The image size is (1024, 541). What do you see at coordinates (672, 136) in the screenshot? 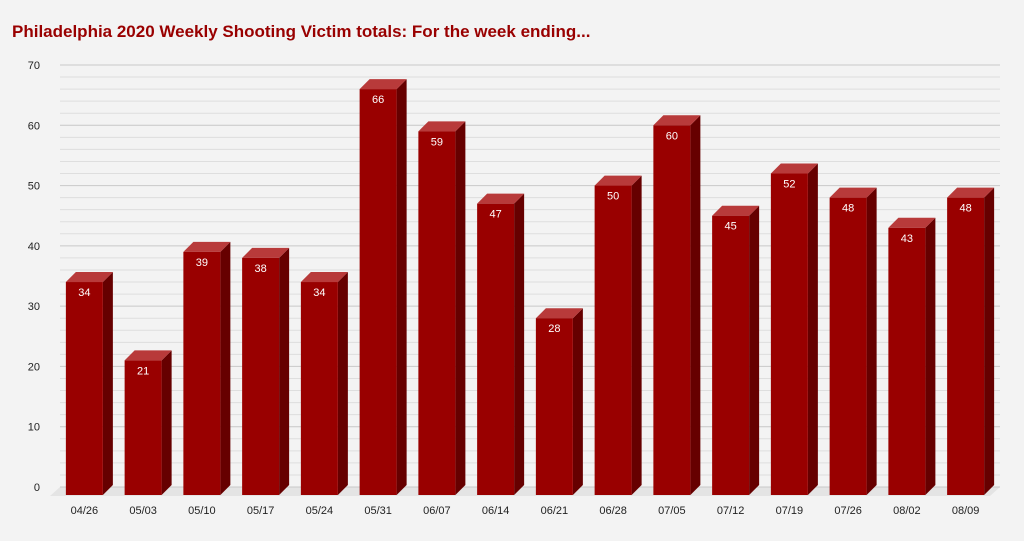
I see `data-label: 60` at bounding box center [672, 136].